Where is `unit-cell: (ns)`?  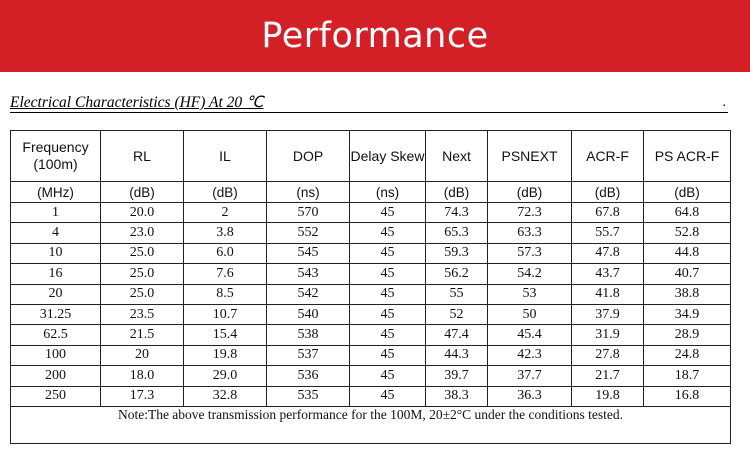 unit-cell: (ns) is located at coordinates (308, 192).